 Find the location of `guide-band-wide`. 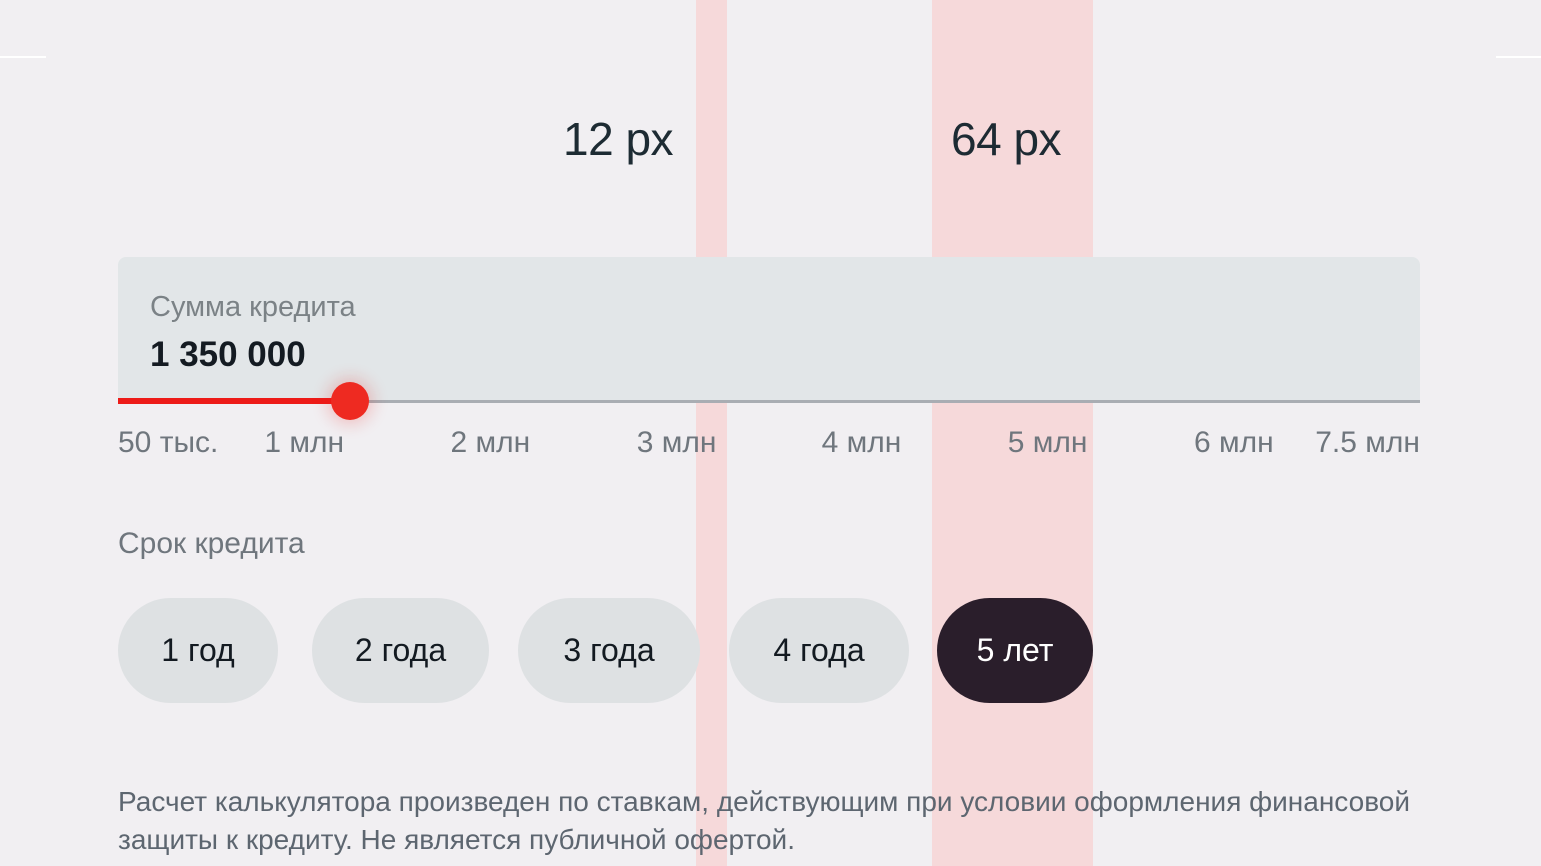

guide-band-wide is located at coordinates (1012, 433).